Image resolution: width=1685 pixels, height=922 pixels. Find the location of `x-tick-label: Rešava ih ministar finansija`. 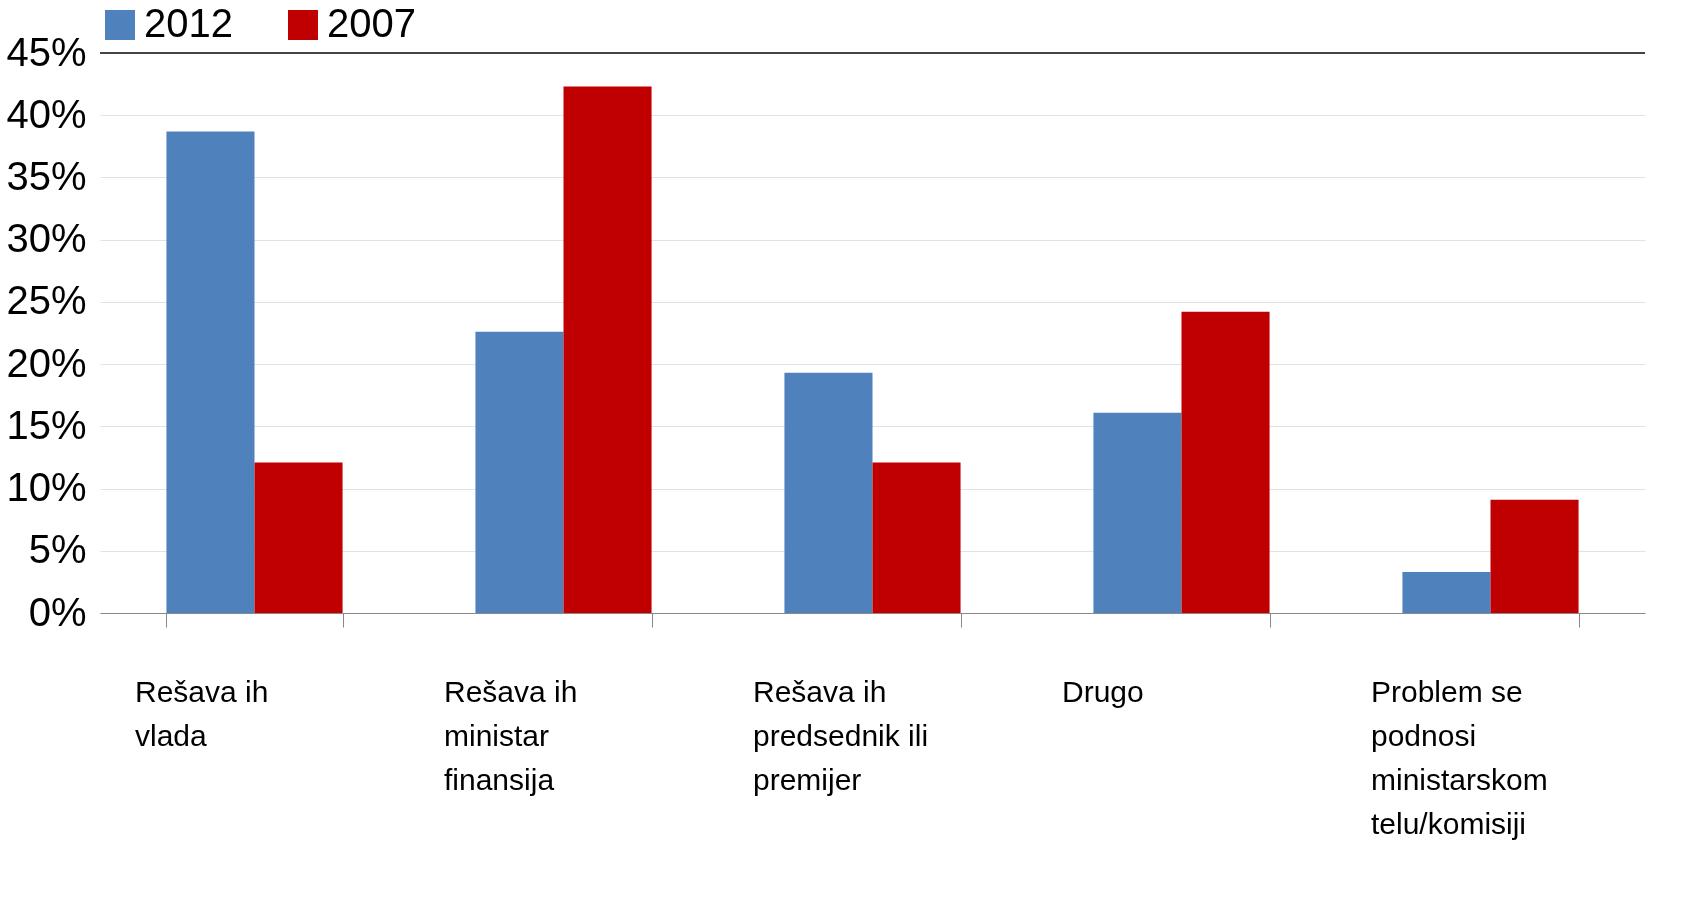

x-tick-label: Rešava ih ministar finansija is located at coordinates (511, 735).